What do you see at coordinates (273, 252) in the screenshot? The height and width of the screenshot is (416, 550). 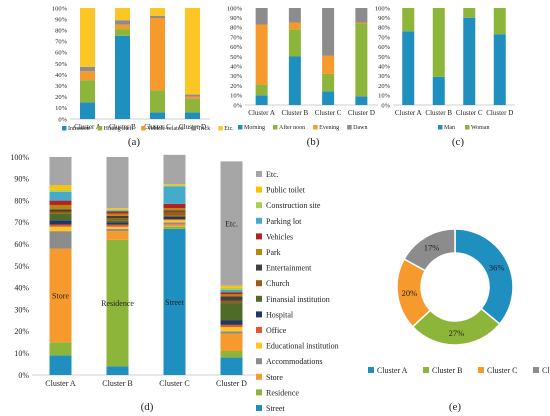 I see `legend-label: Park` at bounding box center [273, 252].